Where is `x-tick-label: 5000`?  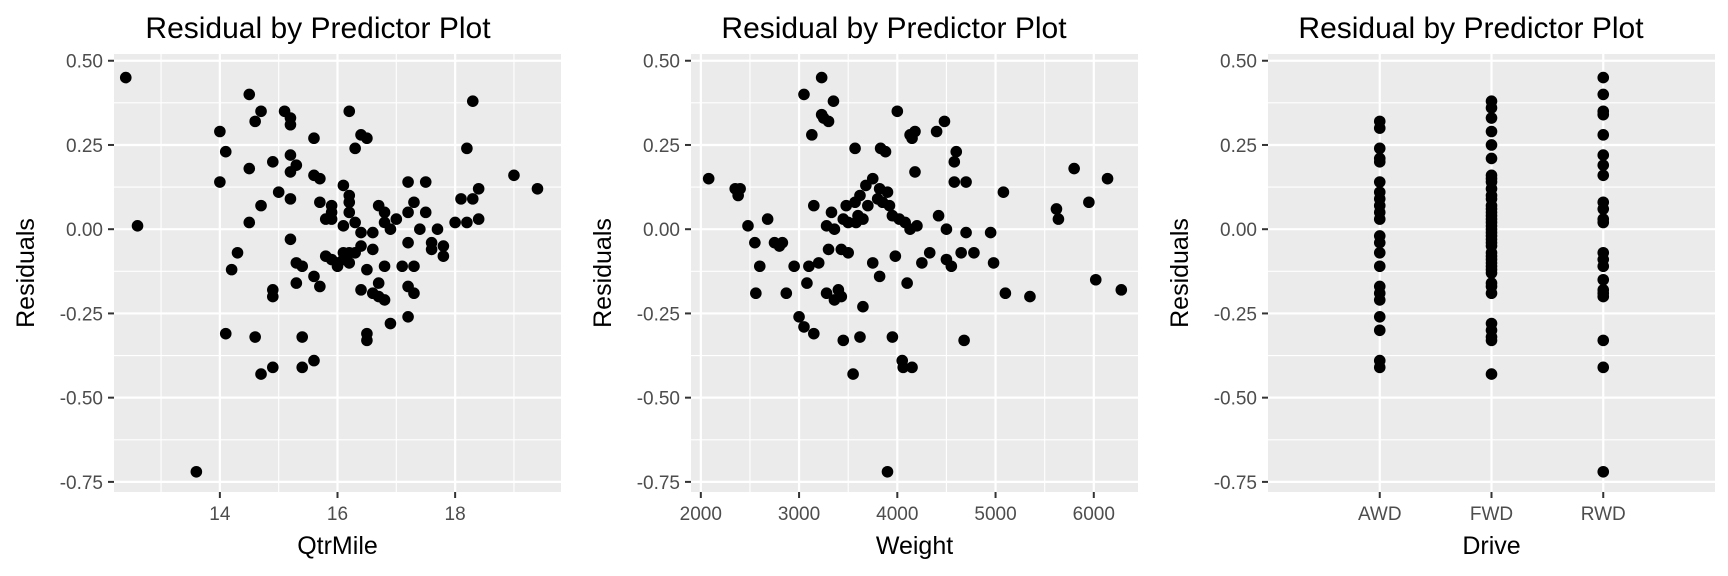 x-tick-label: 5000 is located at coordinates (995, 514).